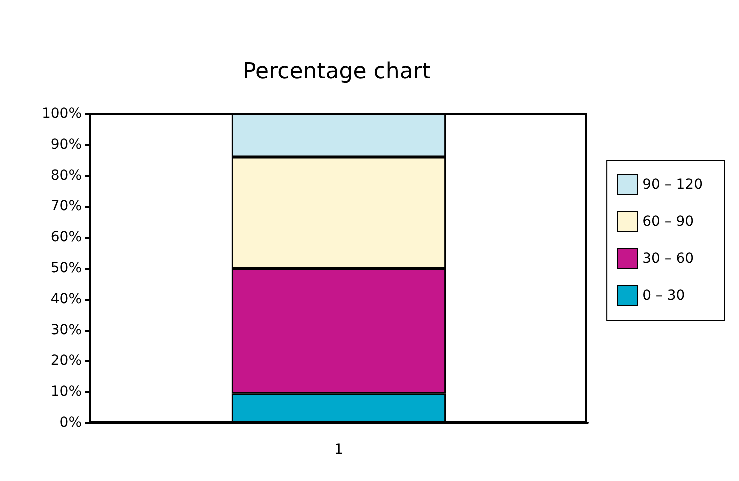  What do you see at coordinates (672, 185) in the screenshot?
I see `legend-label: 90 – 120` at bounding box center [672, 185].